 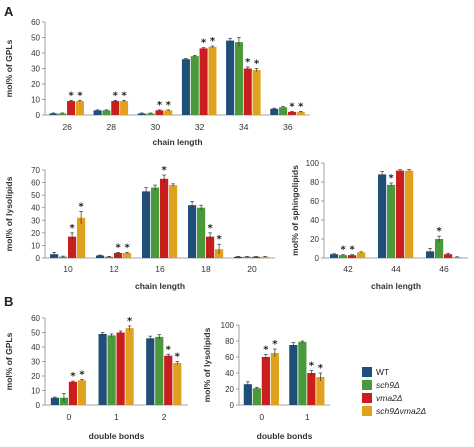 What do you see at coordinates (168, 380) in the screenshot?
I see `bar-2-vma2` at bounding box center [168, 380].